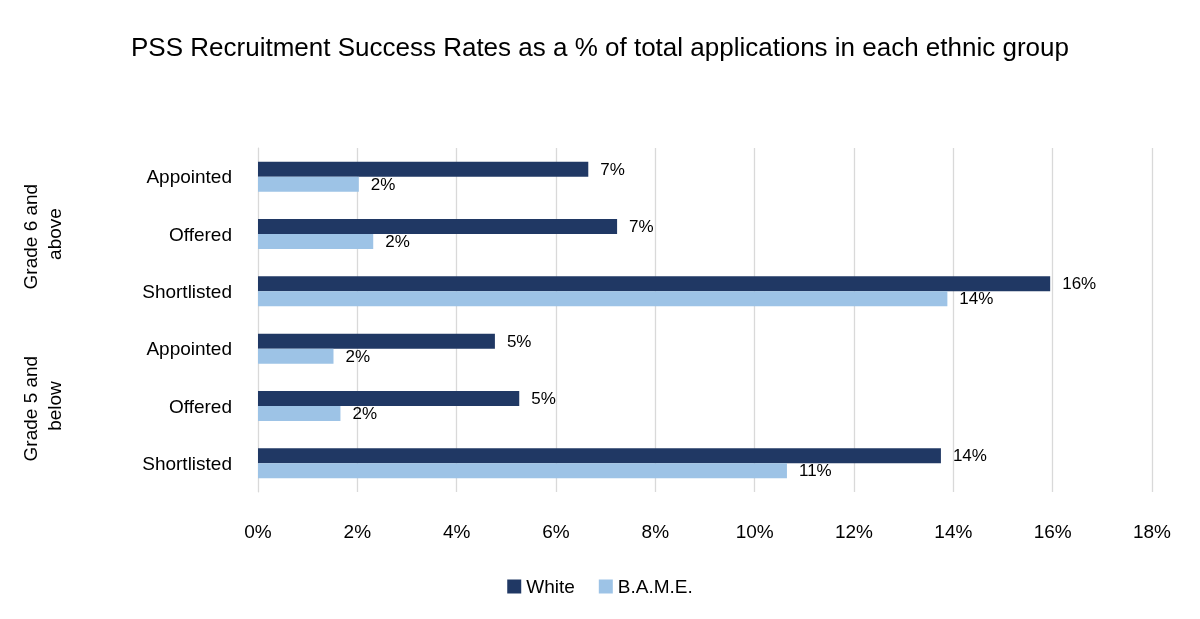  What do you see at coordinates (953, 531) in the screenshot?
I see `x-tick-label: 14%` at bounding box center [953, 531].